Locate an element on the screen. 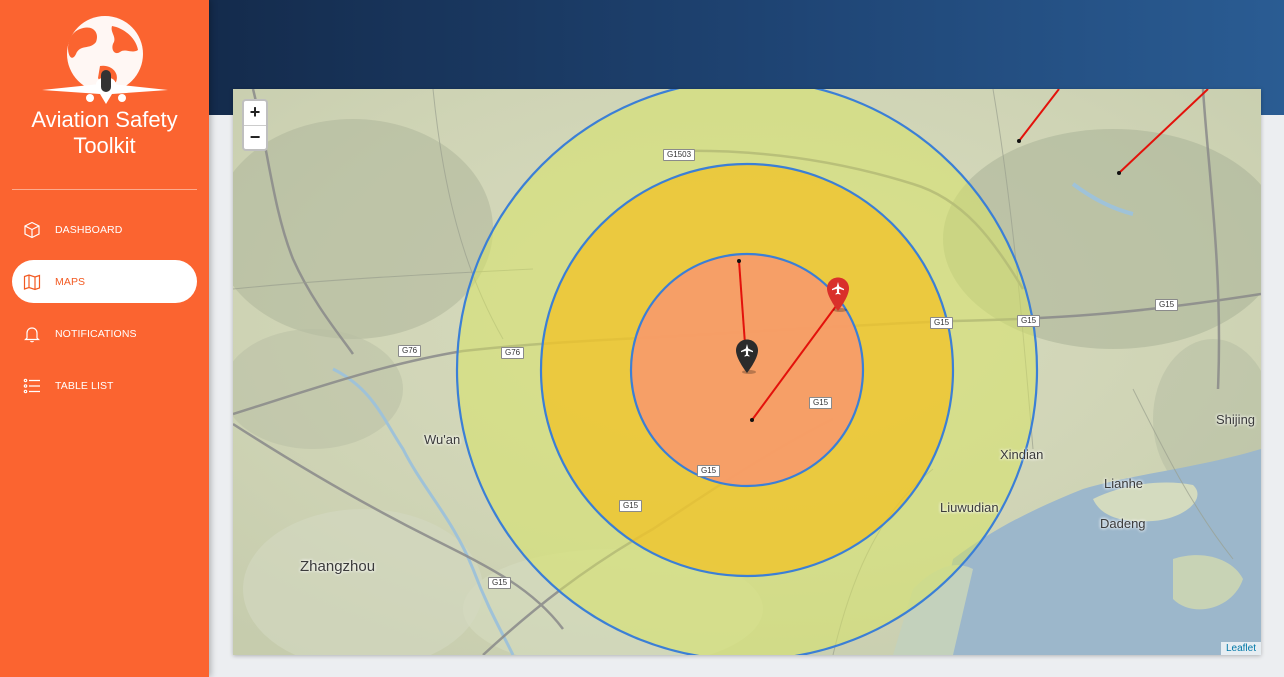 Image resolution: width=1284 pixels, height=677 pixels. aircraft-marker-icon is located at coordinates (747, 356).